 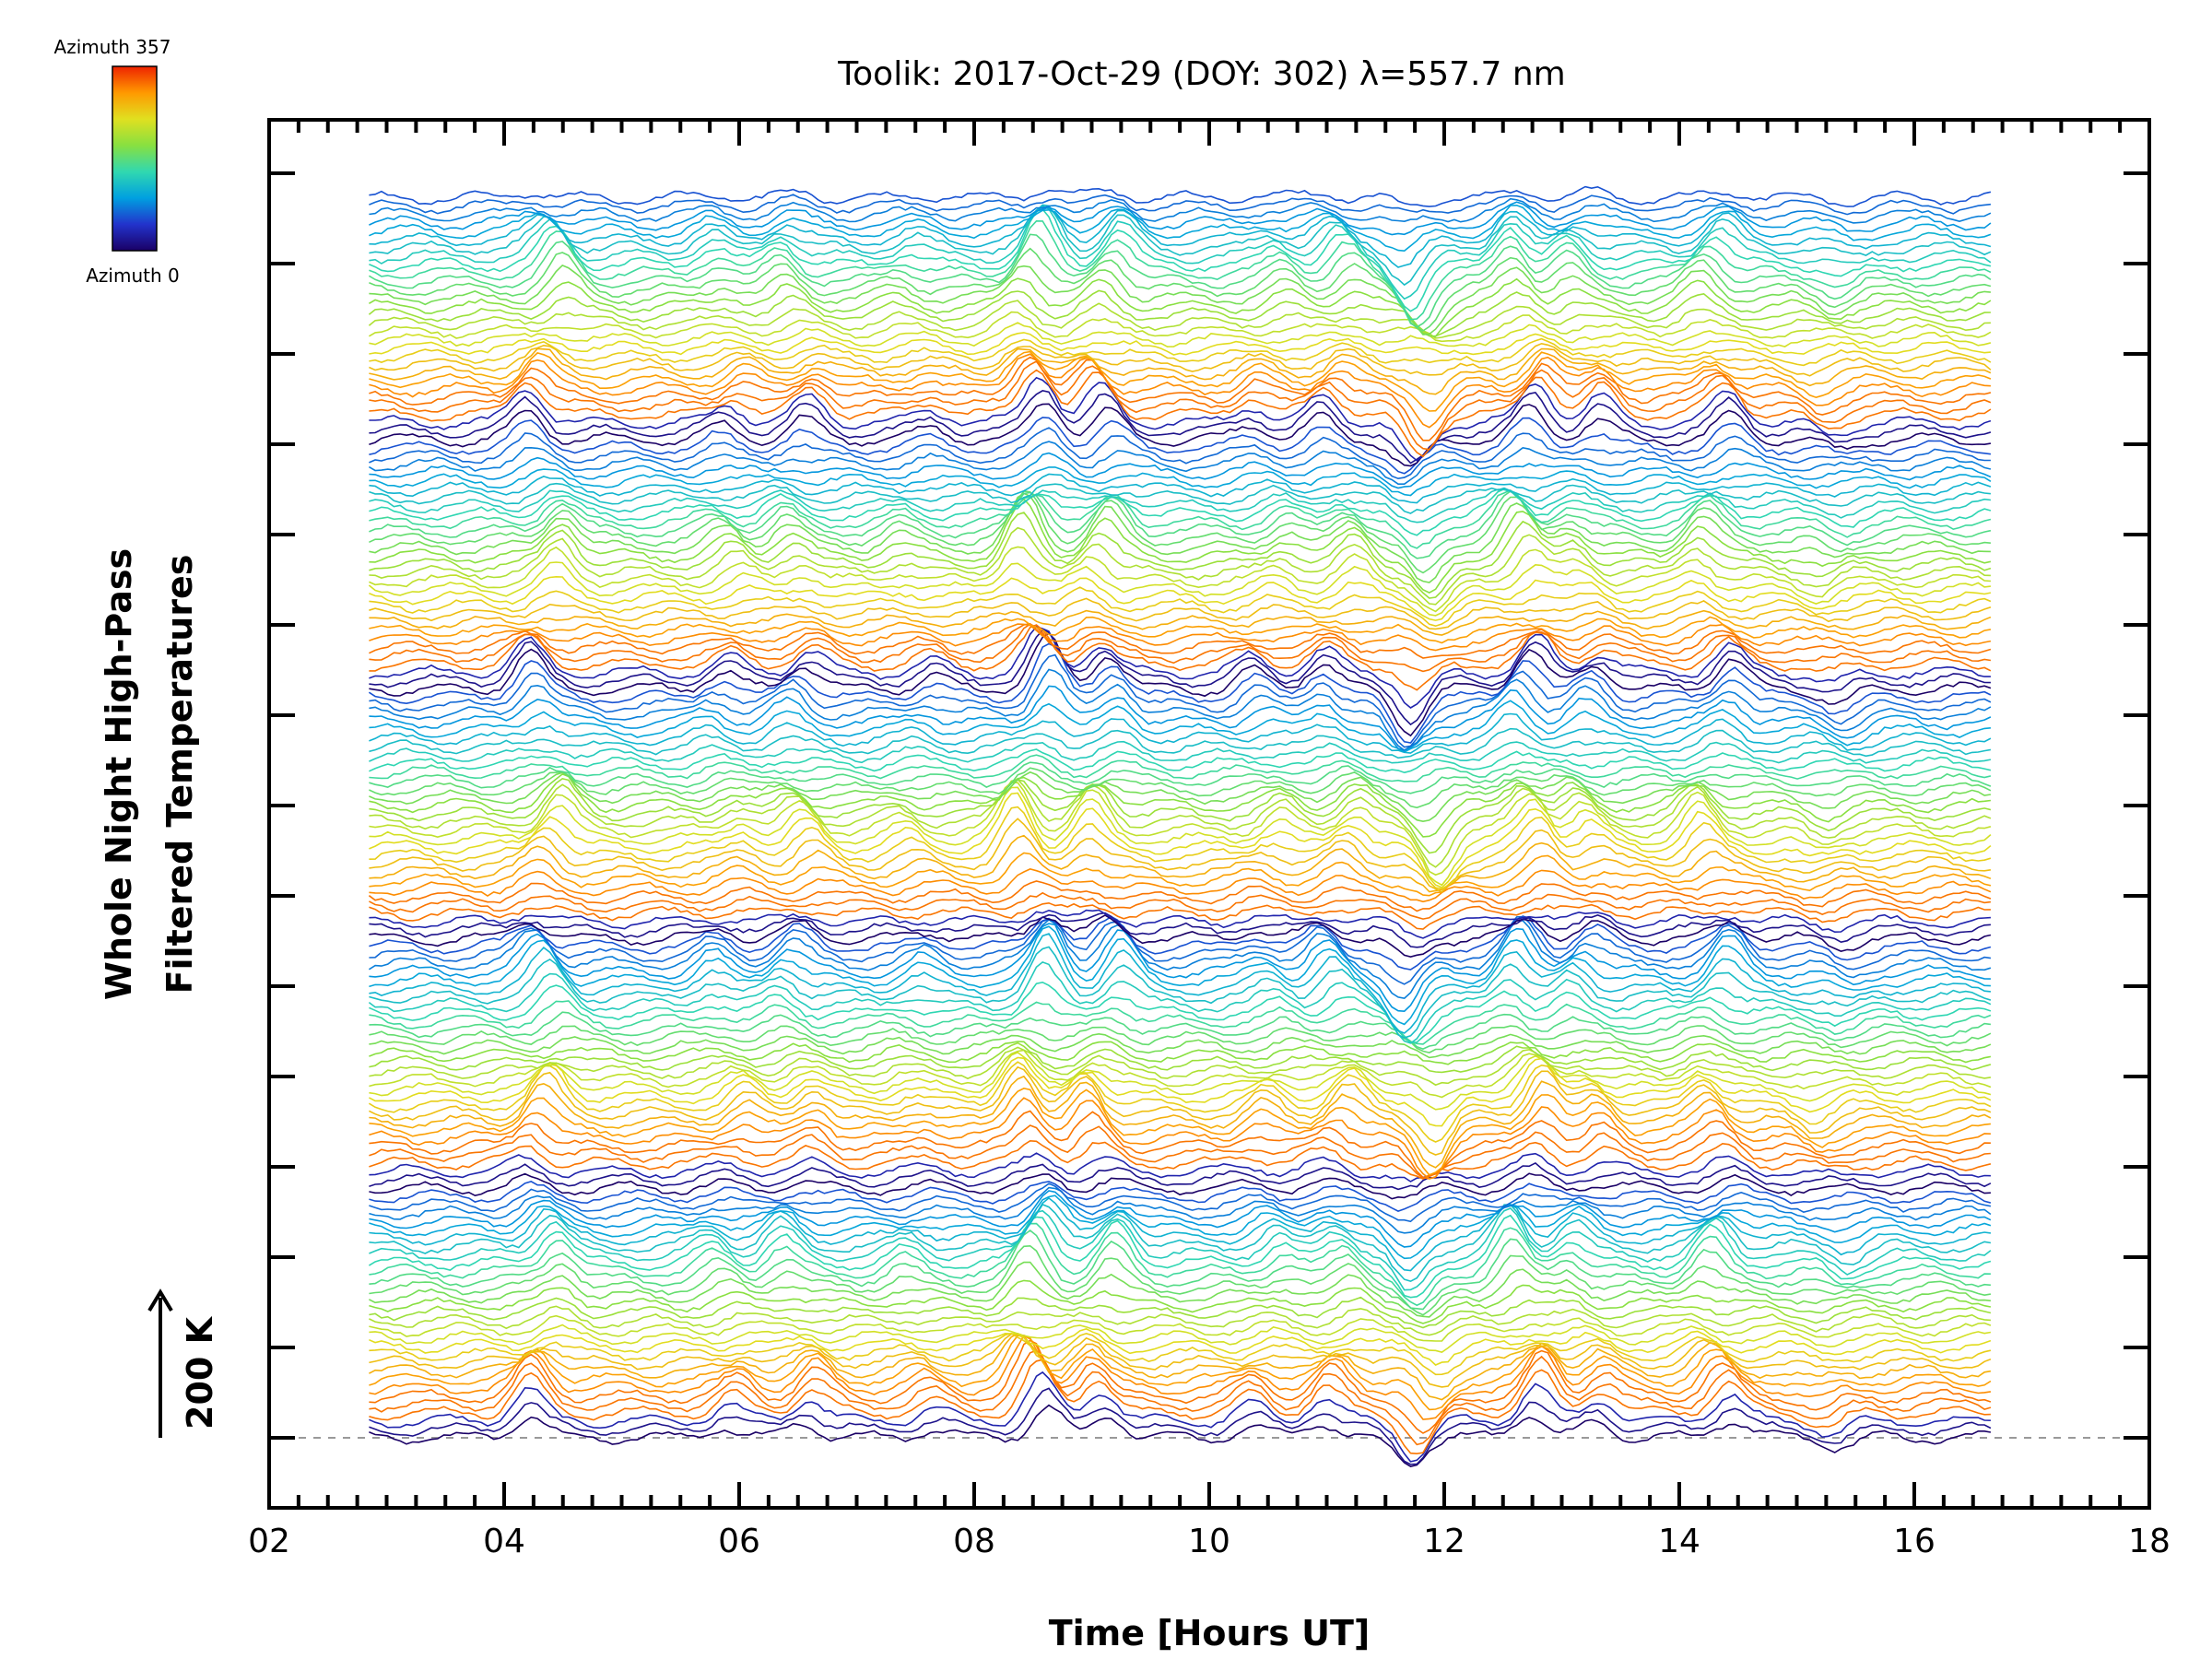 I want to click on x-tick-label: 04, so click(x=504, y=1541).